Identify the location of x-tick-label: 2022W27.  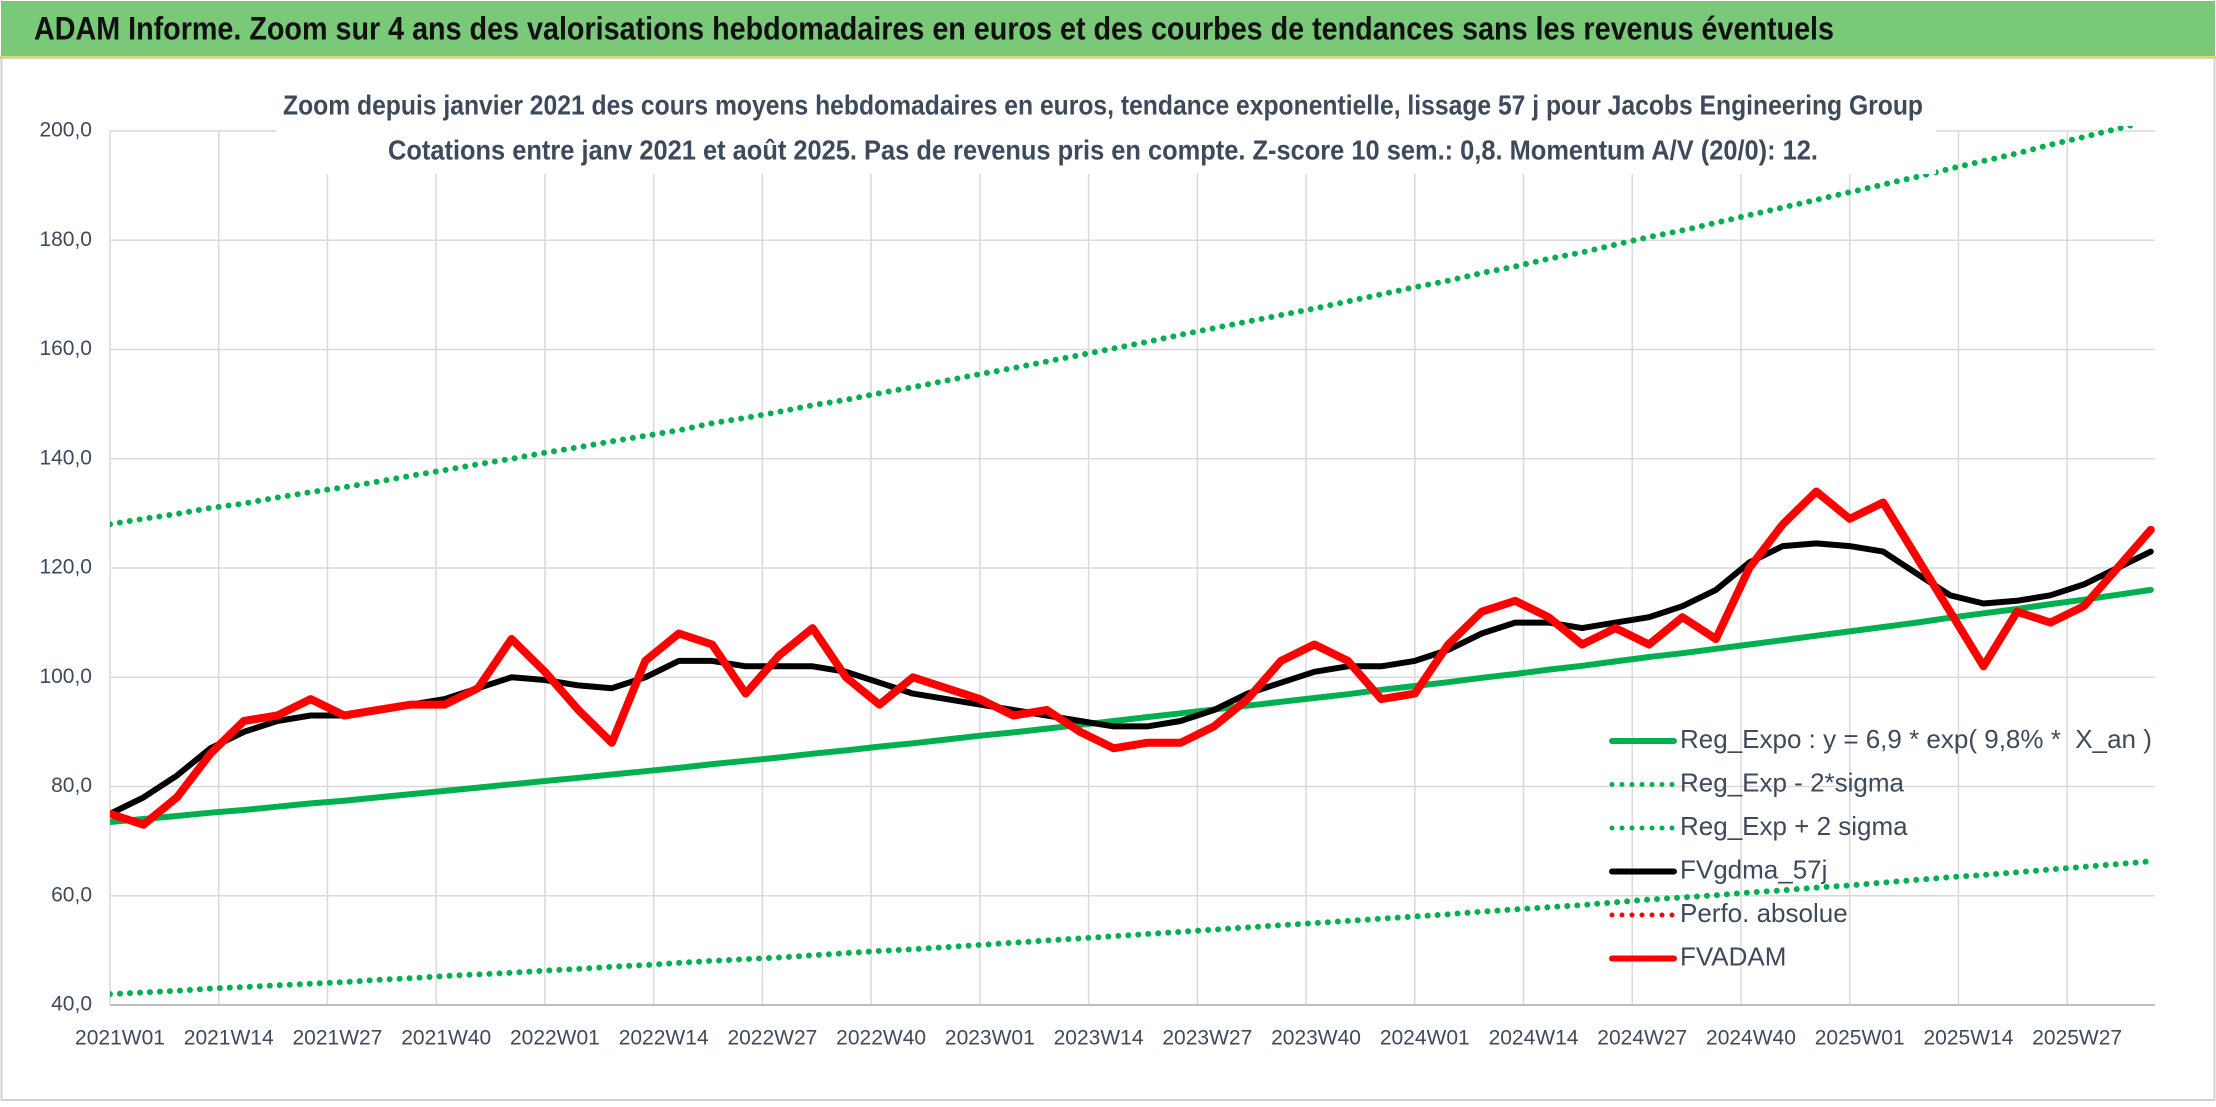
(772, 1038).